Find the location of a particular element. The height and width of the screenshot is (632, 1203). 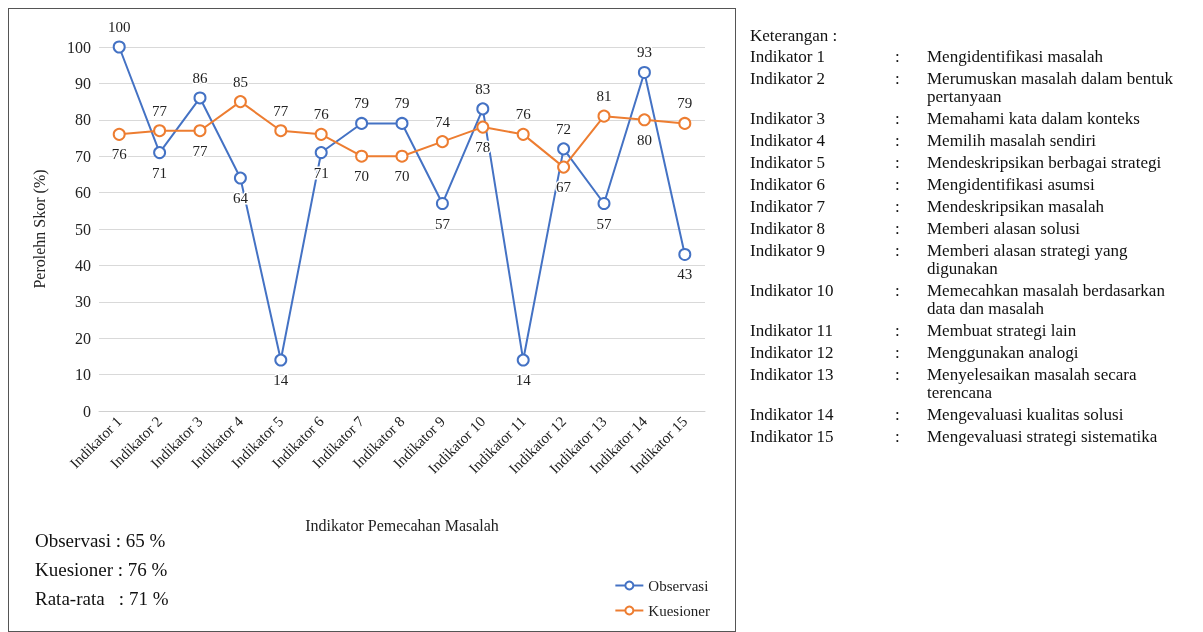

y-tick-label: 30 is located at coordinates (83, 302).